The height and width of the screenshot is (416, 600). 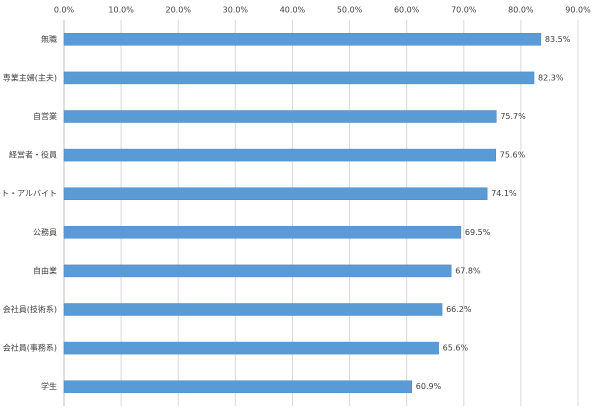 What do you see at coordinates (121, 10) in the screenshot?
I see `x-tick-label: 10.0%` at bounding box center [121, 10].